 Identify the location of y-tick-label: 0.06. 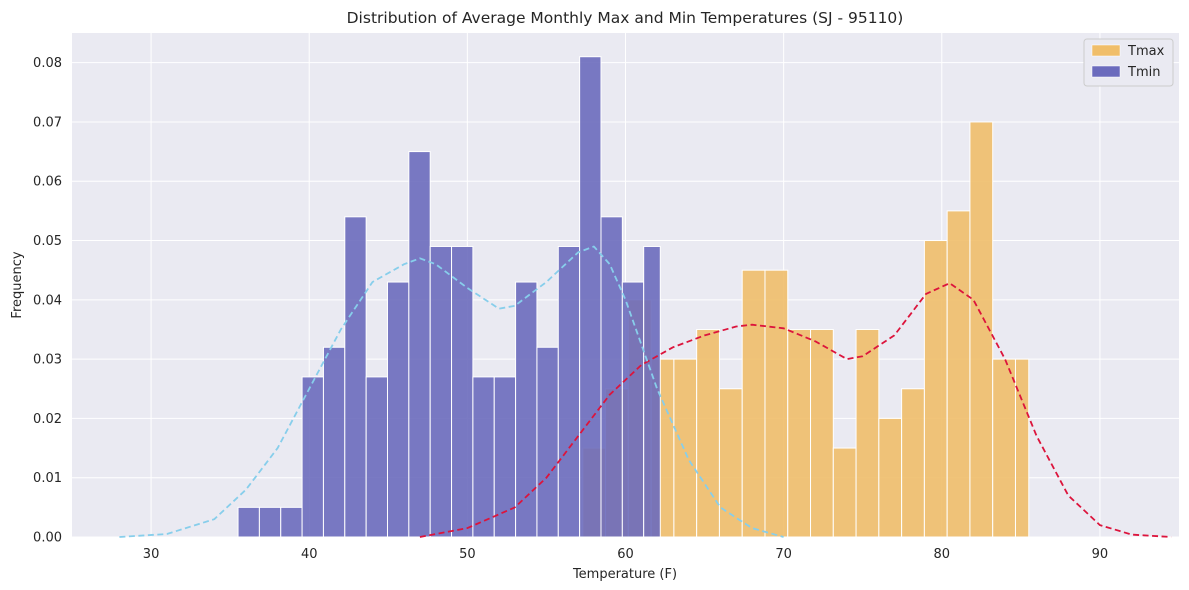
(47, 182).